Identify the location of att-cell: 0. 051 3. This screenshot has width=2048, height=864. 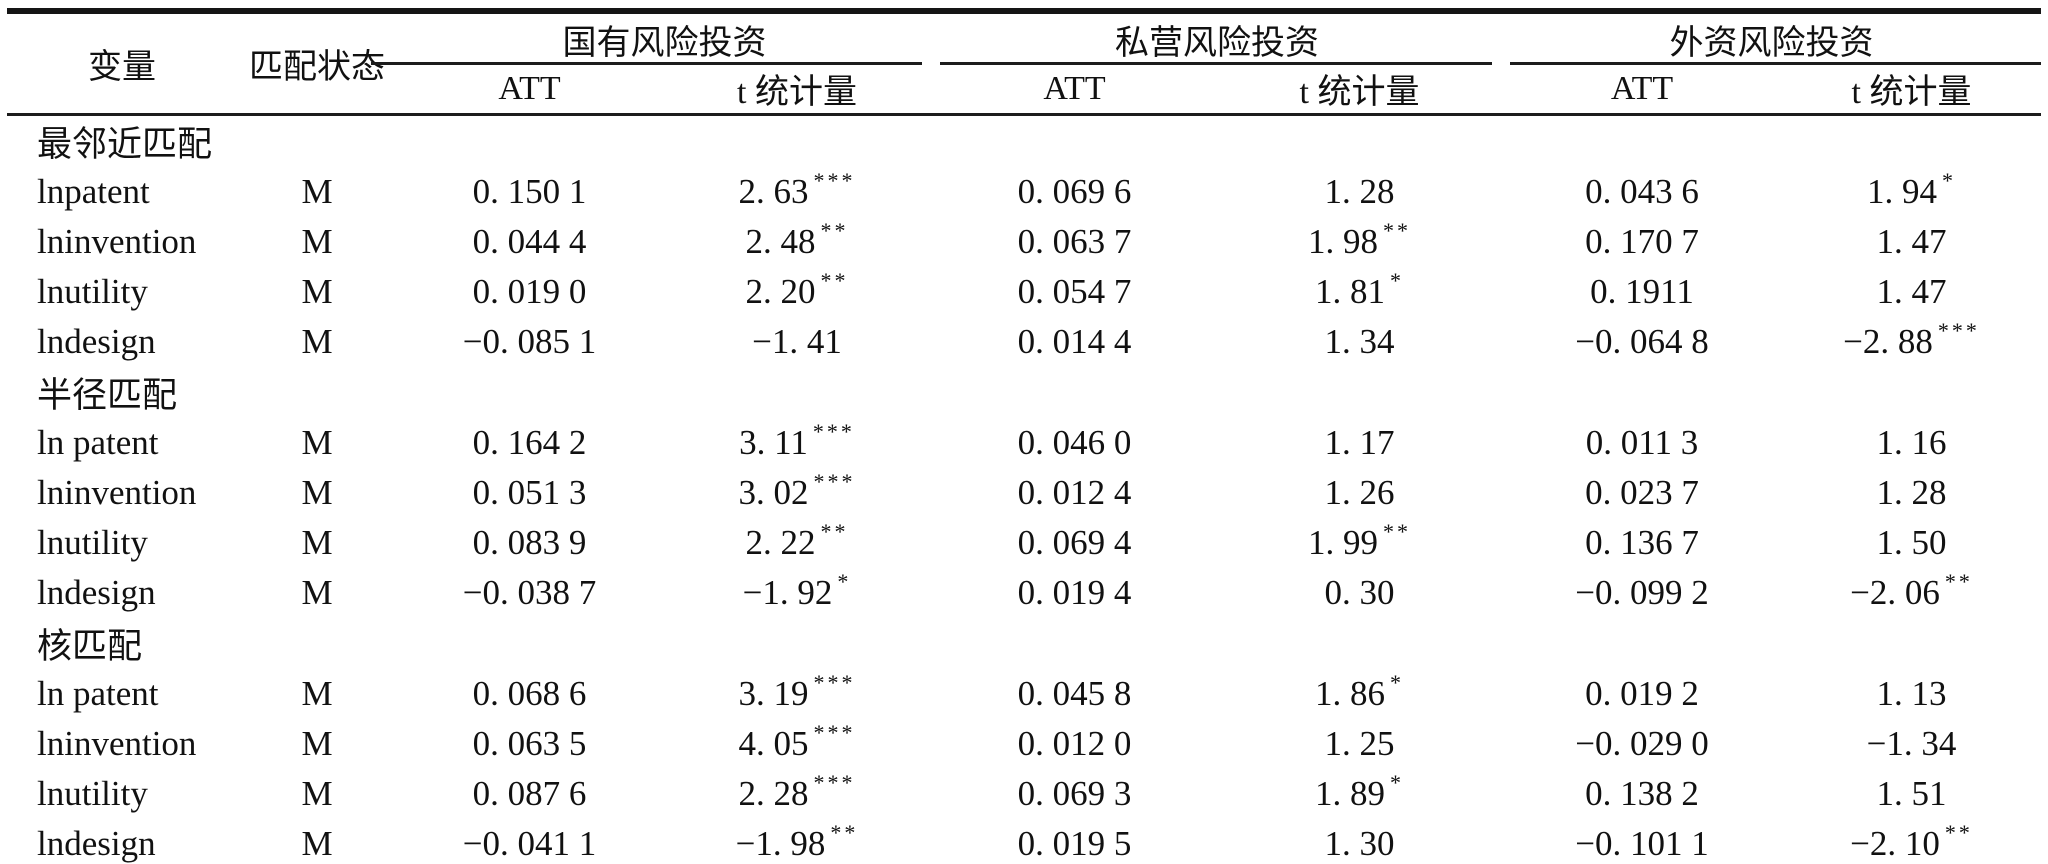
(529, 493).